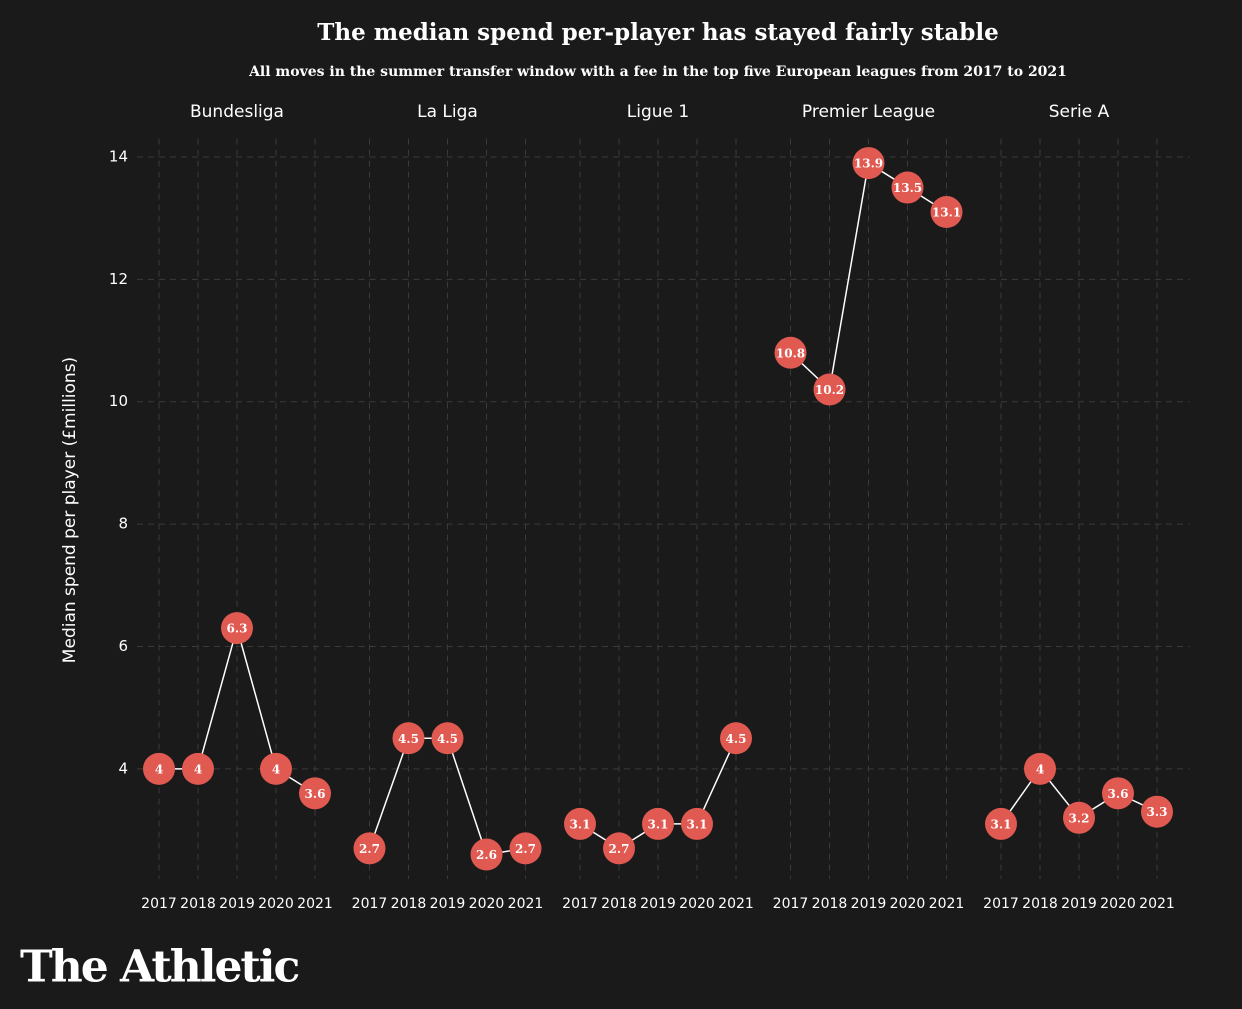 This screenshot has width=1242, height=1009. I want to click on y-tick-label: 8, so click(123, 524).